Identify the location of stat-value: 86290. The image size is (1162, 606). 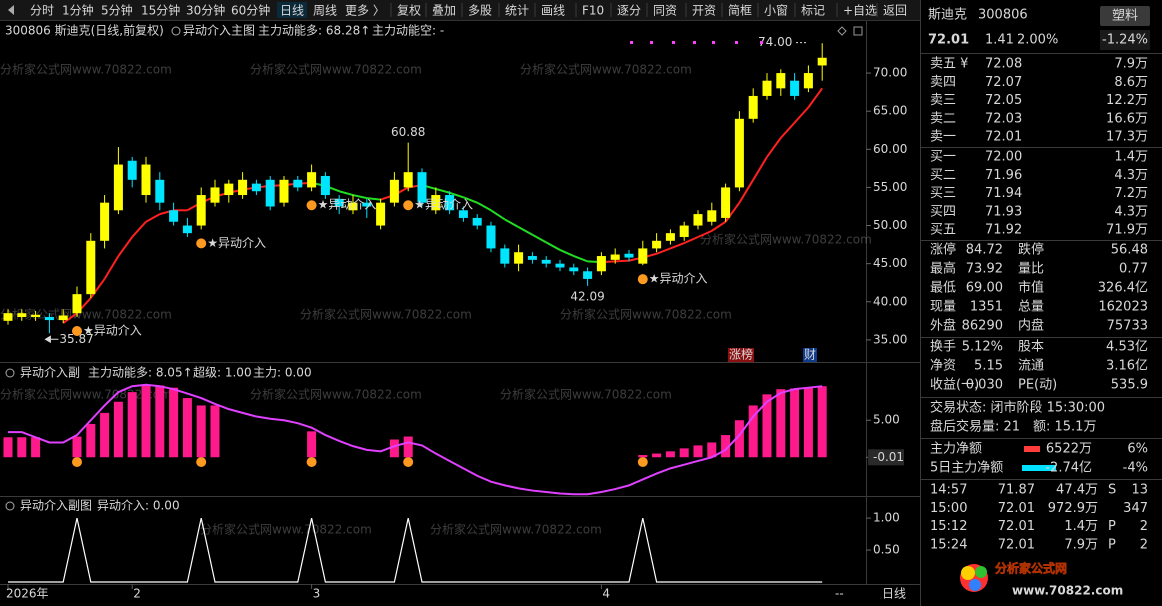
(982, 326).